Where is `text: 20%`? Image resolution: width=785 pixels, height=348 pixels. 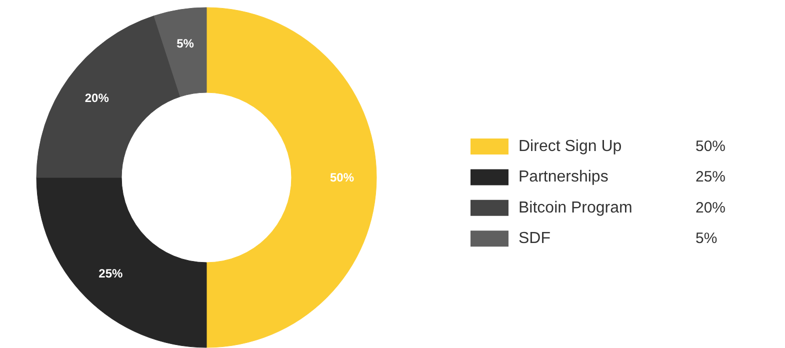 text: 20% is located at coordinates (711, 207).